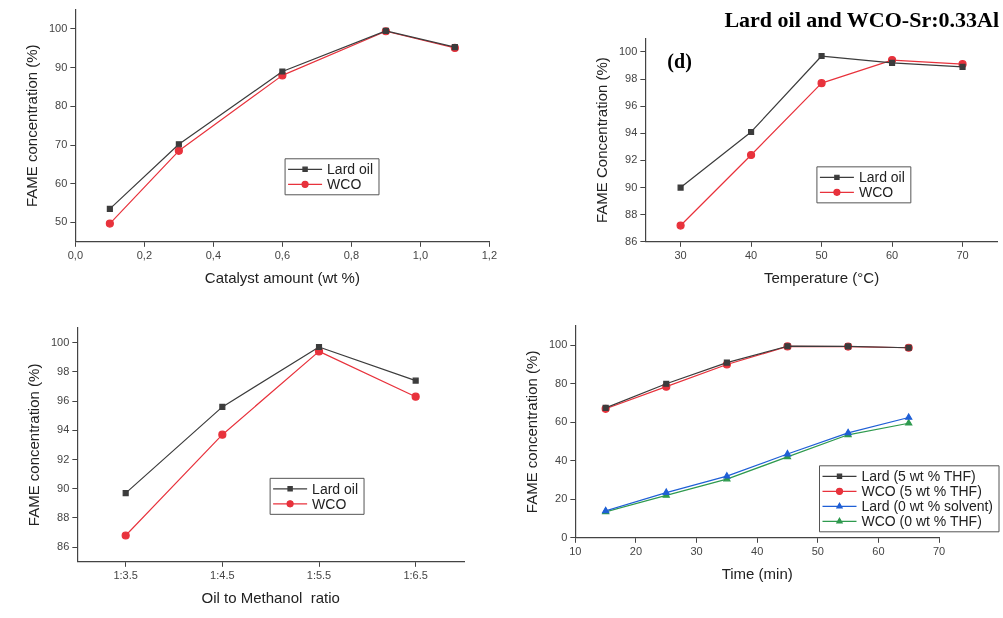 Image resolution: width=1003 pixels, height=618 pixels. Describe the element at coordinates (125, 575) in the screenshot. I see `x-tick-label: 1:3.5` at that location.